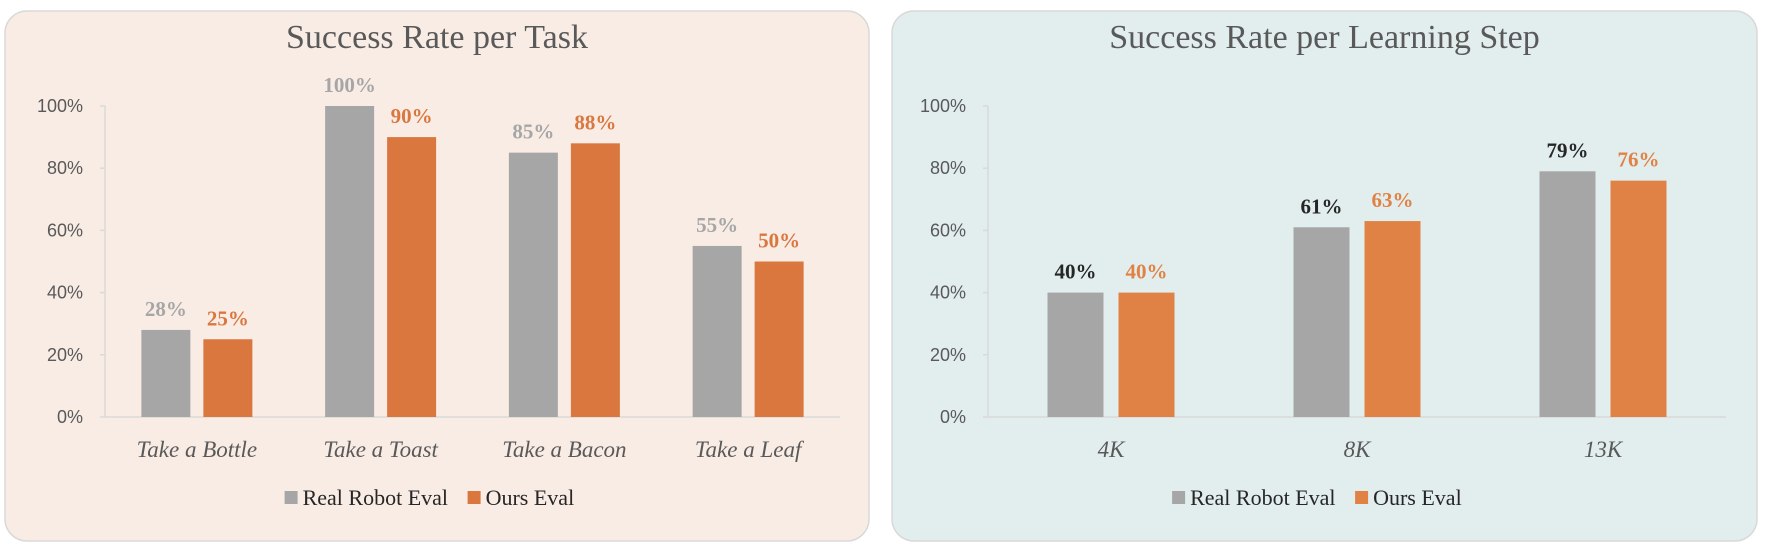  Describe the element at coordinates (166, 309) in the screenshot. I see `data-label: 28%` at that location.